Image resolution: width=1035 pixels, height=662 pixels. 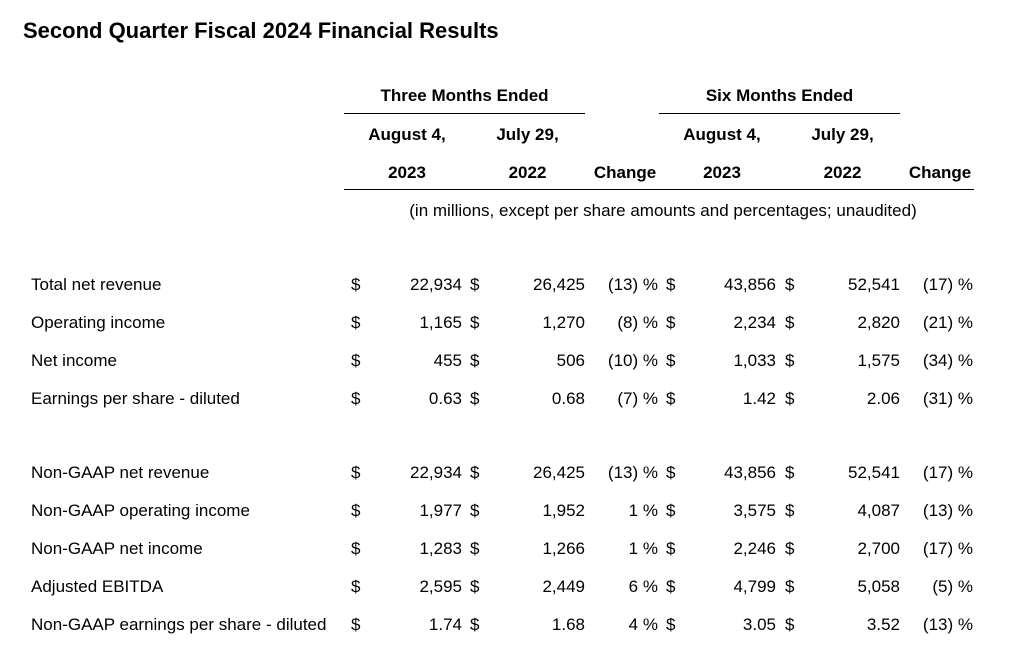 I want to click on row-label: Net income, so click(x=74, y=360).